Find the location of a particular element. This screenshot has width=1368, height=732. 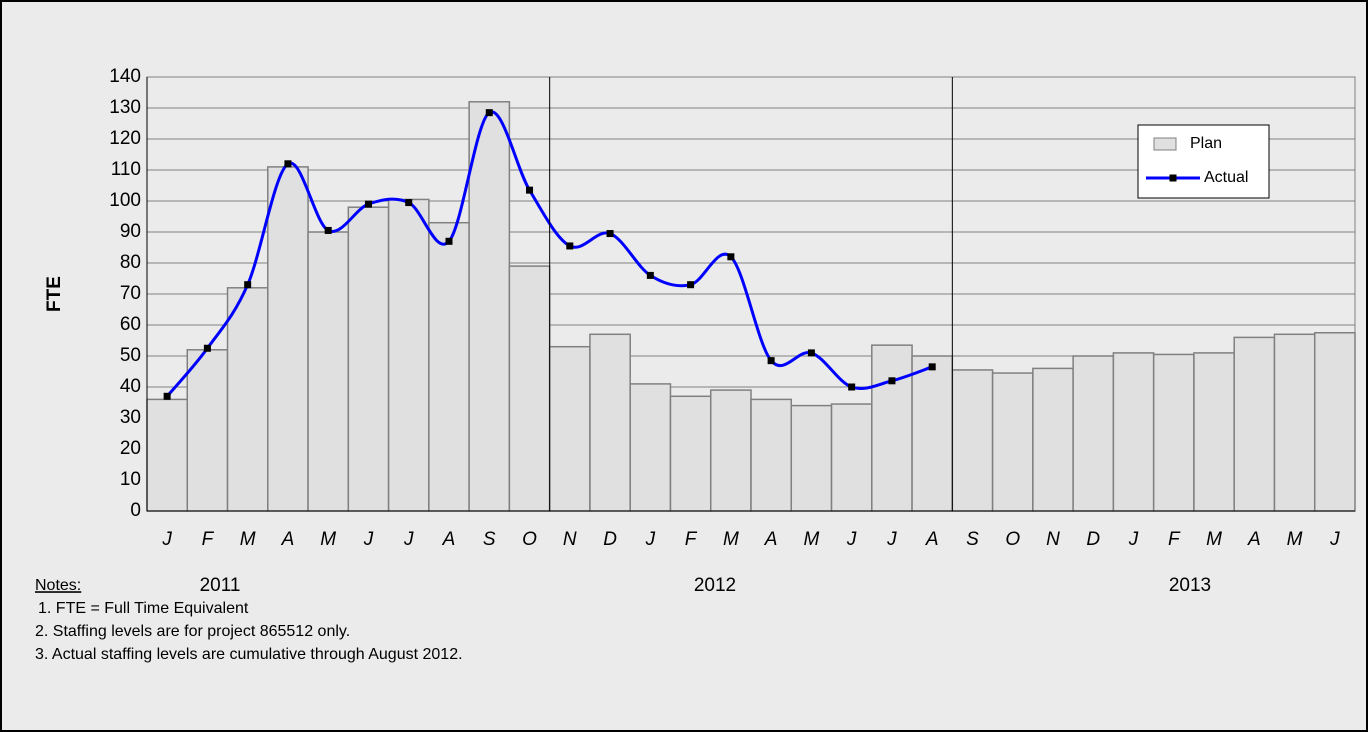

y-tick-label: 140 is located at coordinates (125, 76).